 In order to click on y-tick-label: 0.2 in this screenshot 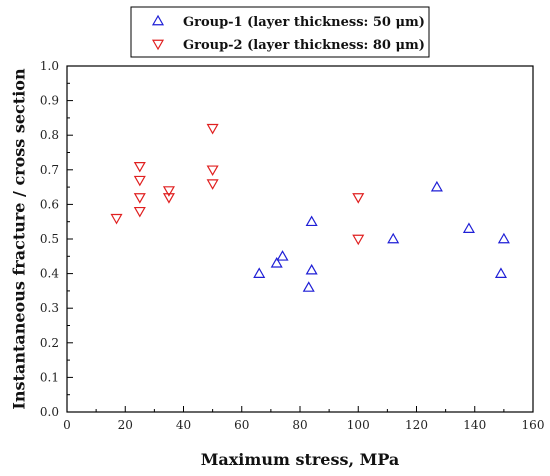, I will do `click(49, 343)`.